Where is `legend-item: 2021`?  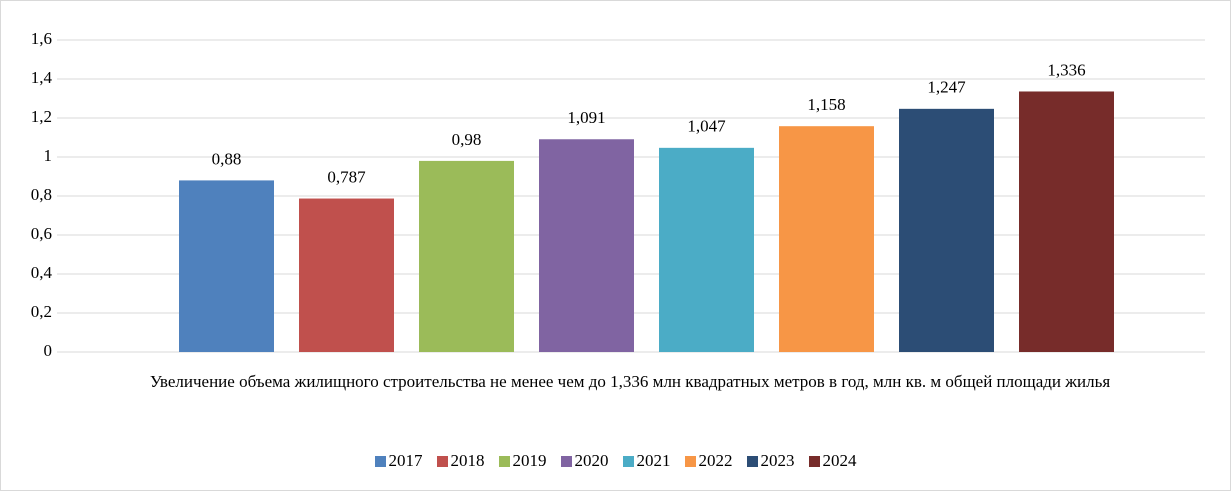
legend-item: 2021 is located at coordinates (646, 461).